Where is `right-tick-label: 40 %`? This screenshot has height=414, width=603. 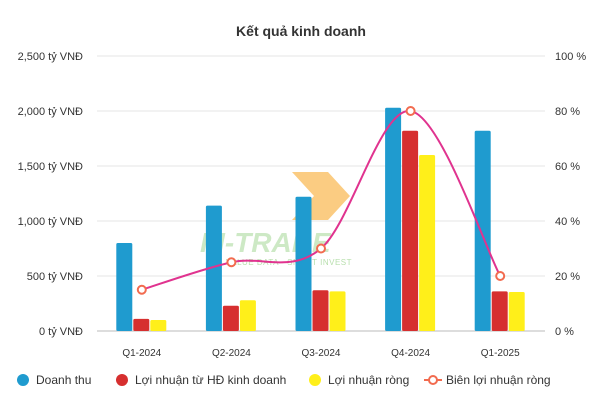
right-tick-label: 40 % is located at coordinates (567, 222).